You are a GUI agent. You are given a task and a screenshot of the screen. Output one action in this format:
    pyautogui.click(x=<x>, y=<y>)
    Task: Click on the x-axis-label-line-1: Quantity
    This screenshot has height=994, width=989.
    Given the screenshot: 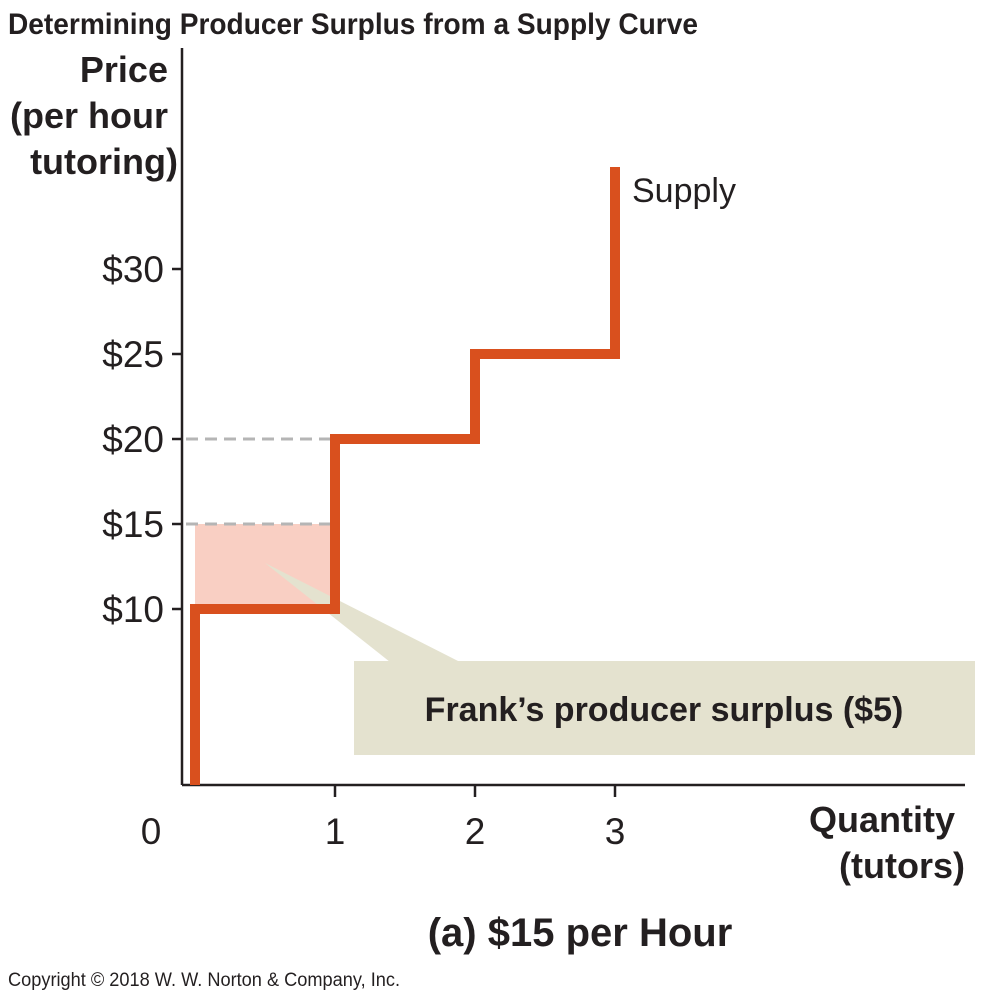 What is the action you would take?
    pyautogui.click(x=882, y=819)
    